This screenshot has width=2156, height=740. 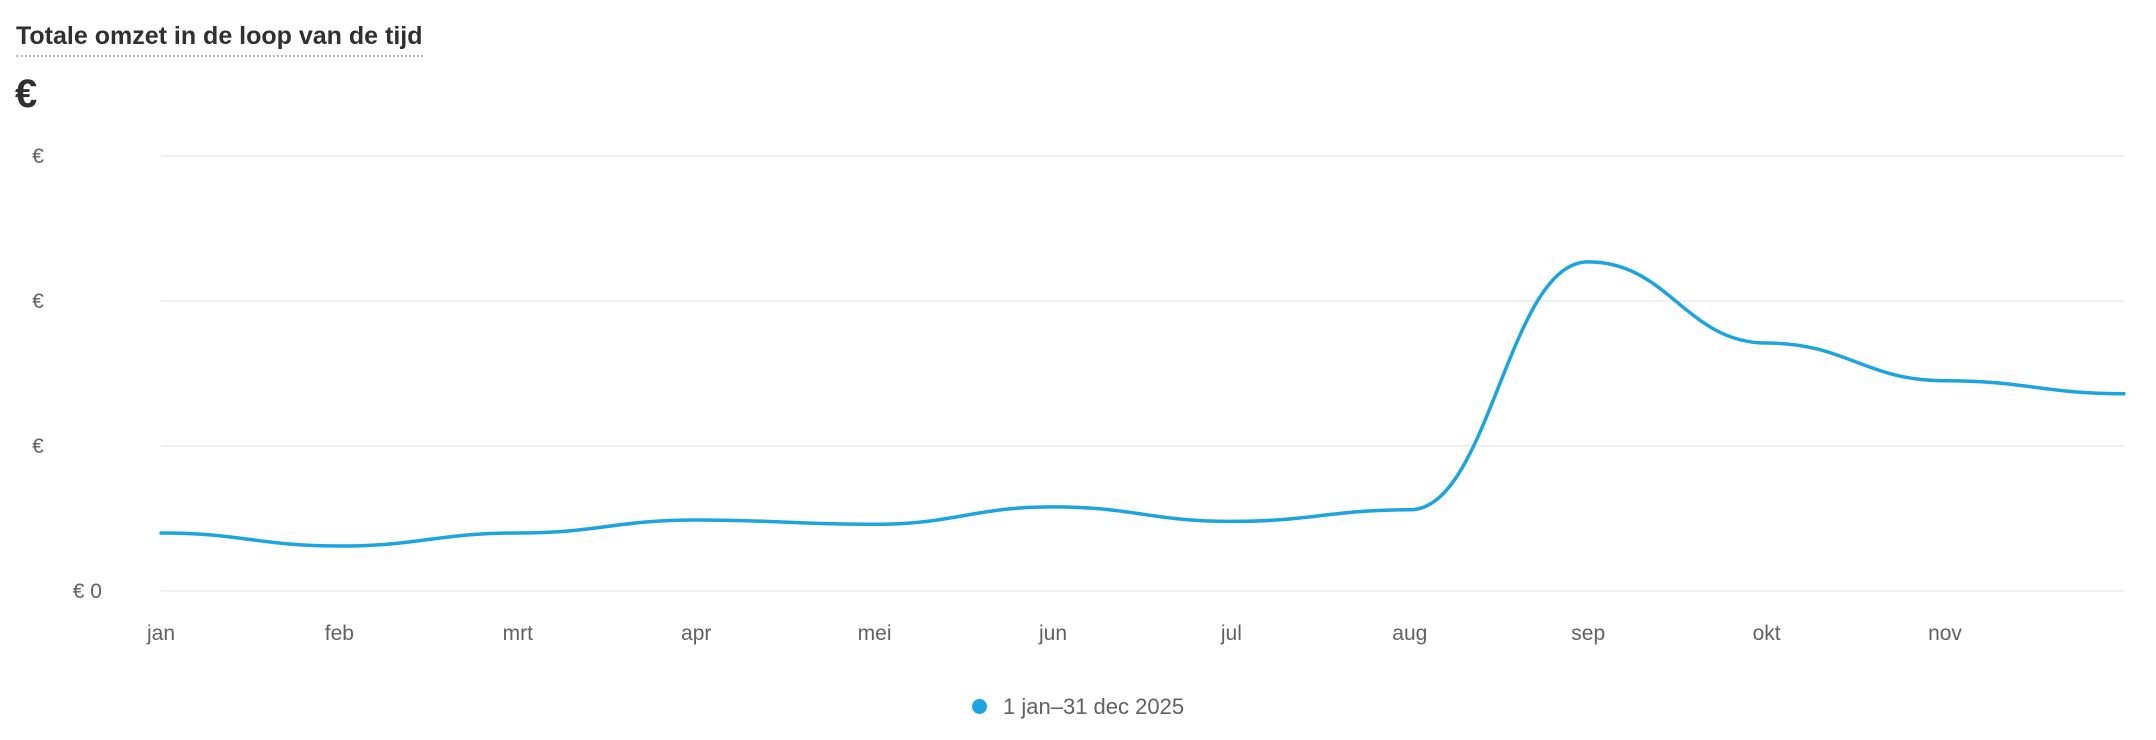 I want to click on legend-label: 1 jan–31 dec 2025, so click(x=1094, y=706).